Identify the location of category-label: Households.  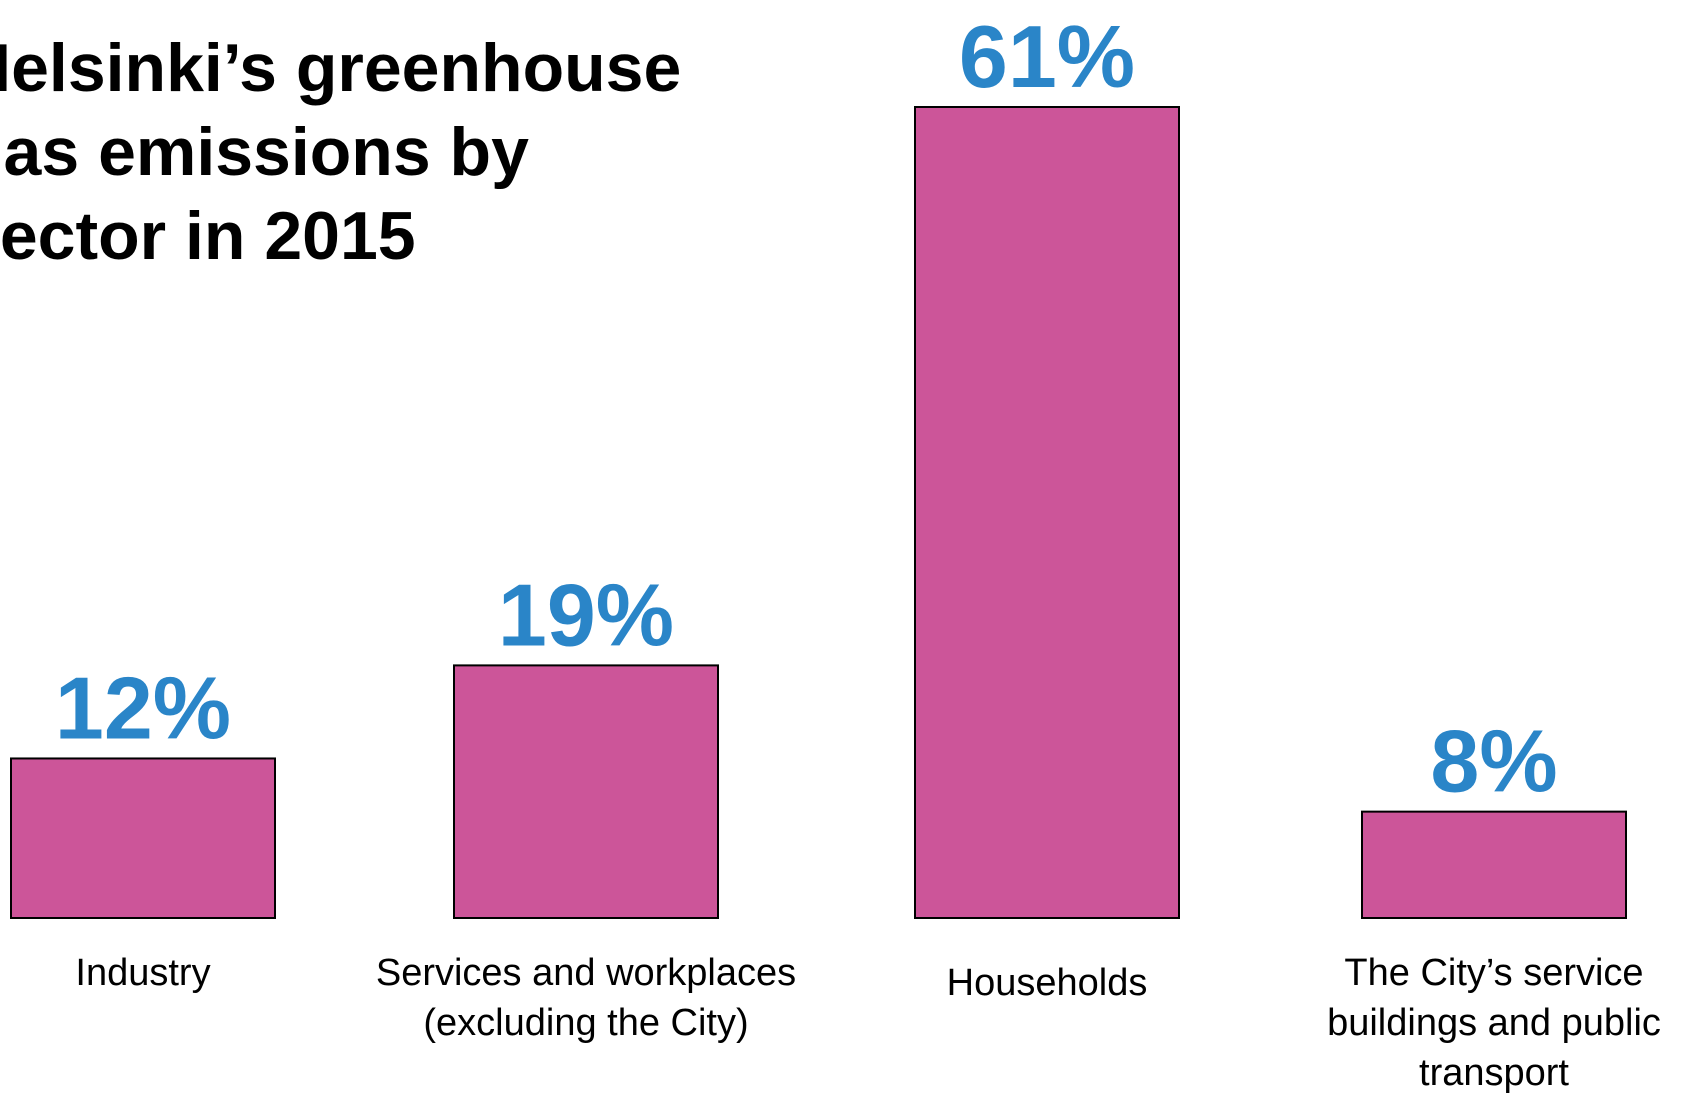
(1047, 983).